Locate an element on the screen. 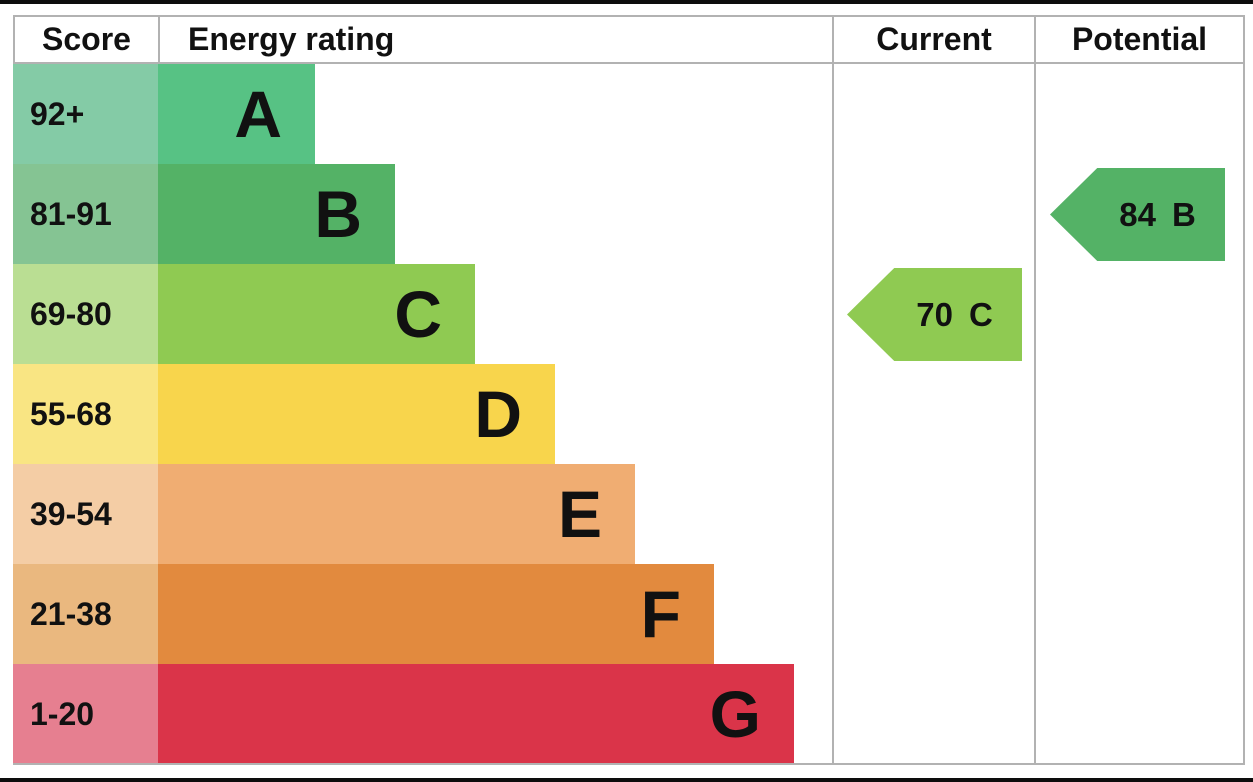 This screenshot has height=782, width=1253. rating-bar-b: B is located at coordinates (276, 214).